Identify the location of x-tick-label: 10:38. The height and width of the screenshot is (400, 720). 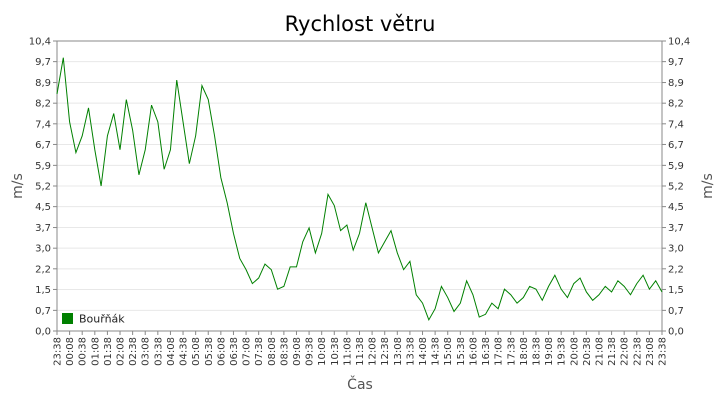
(335, 351).